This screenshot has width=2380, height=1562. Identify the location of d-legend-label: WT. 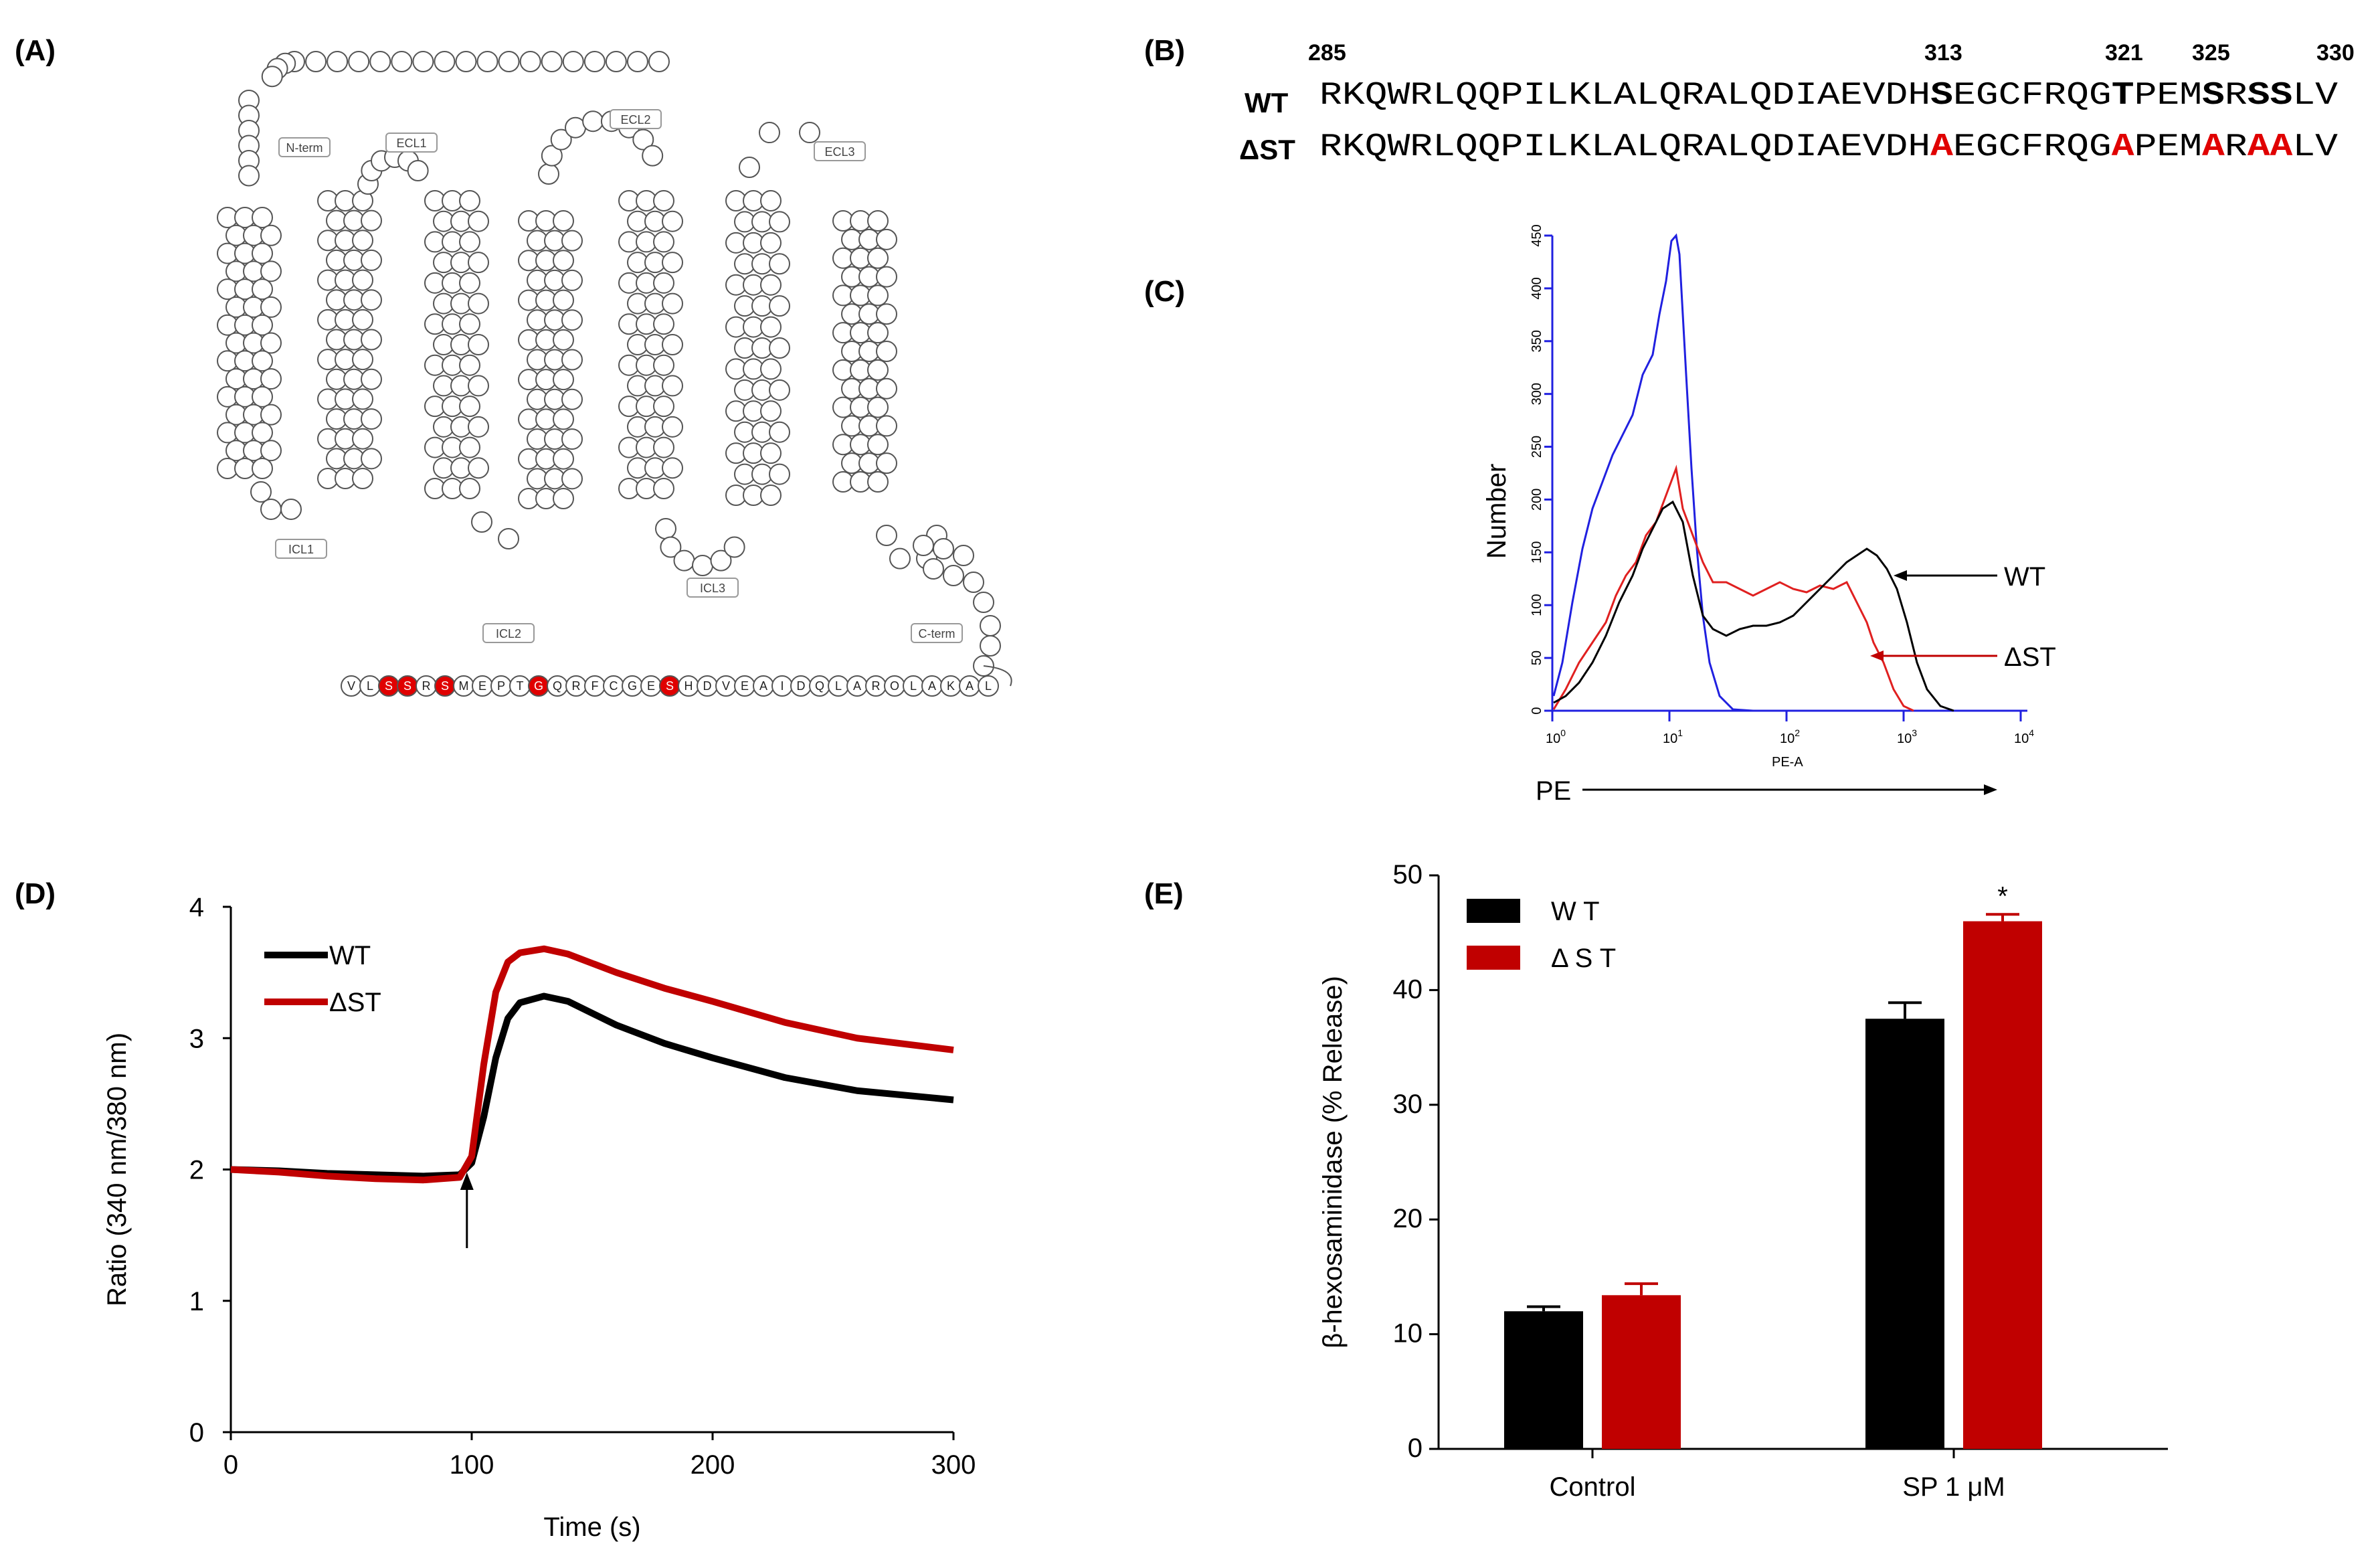
(350, 955).